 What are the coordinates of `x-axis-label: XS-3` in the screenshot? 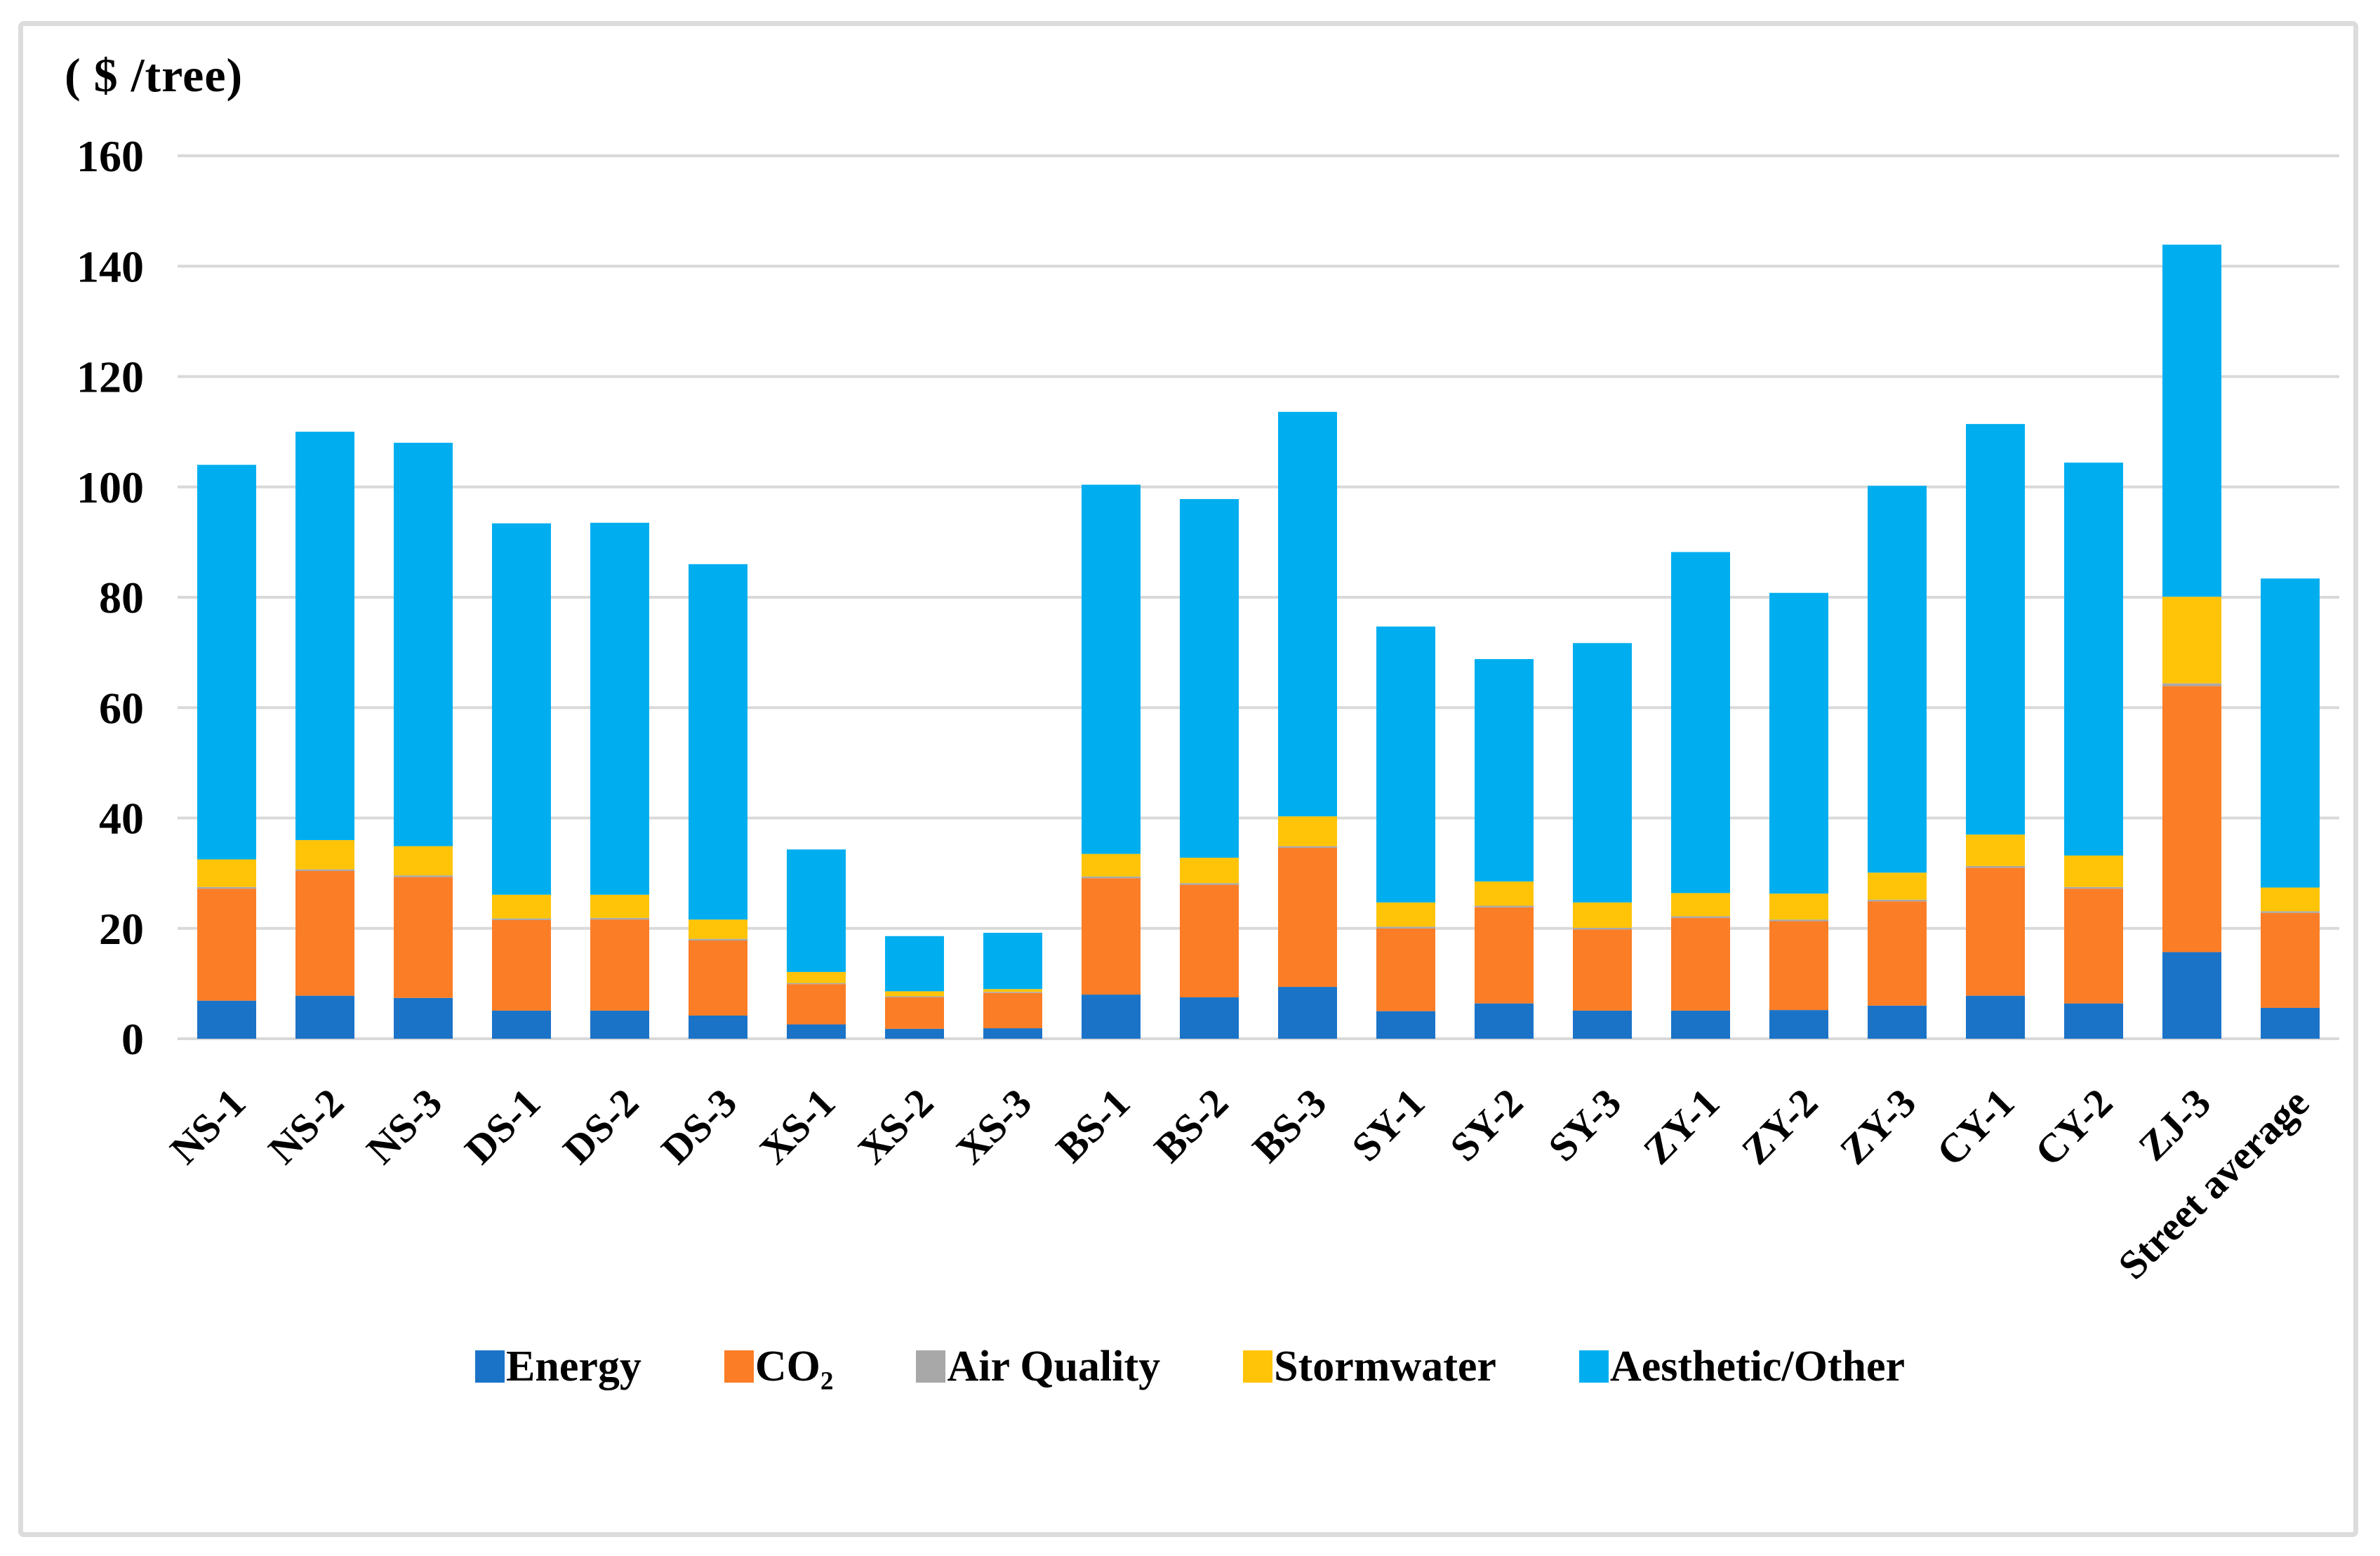 It's located at (994, 1126).